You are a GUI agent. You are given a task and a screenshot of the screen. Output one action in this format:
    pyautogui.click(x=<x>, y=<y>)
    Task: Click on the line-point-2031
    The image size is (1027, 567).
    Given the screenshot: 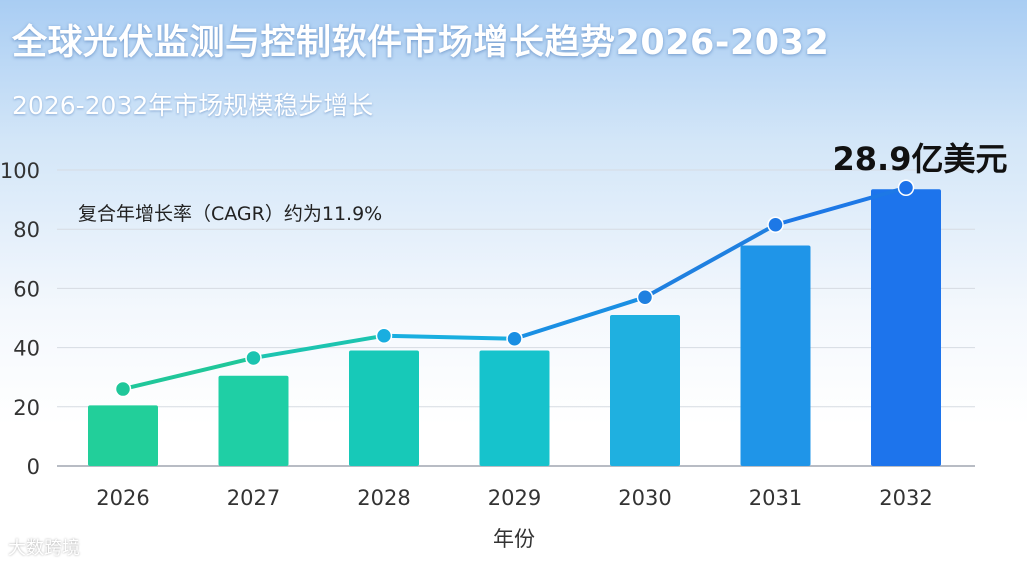 What is the action you would take?
    pyautogui.click(x=775, y=225)
    